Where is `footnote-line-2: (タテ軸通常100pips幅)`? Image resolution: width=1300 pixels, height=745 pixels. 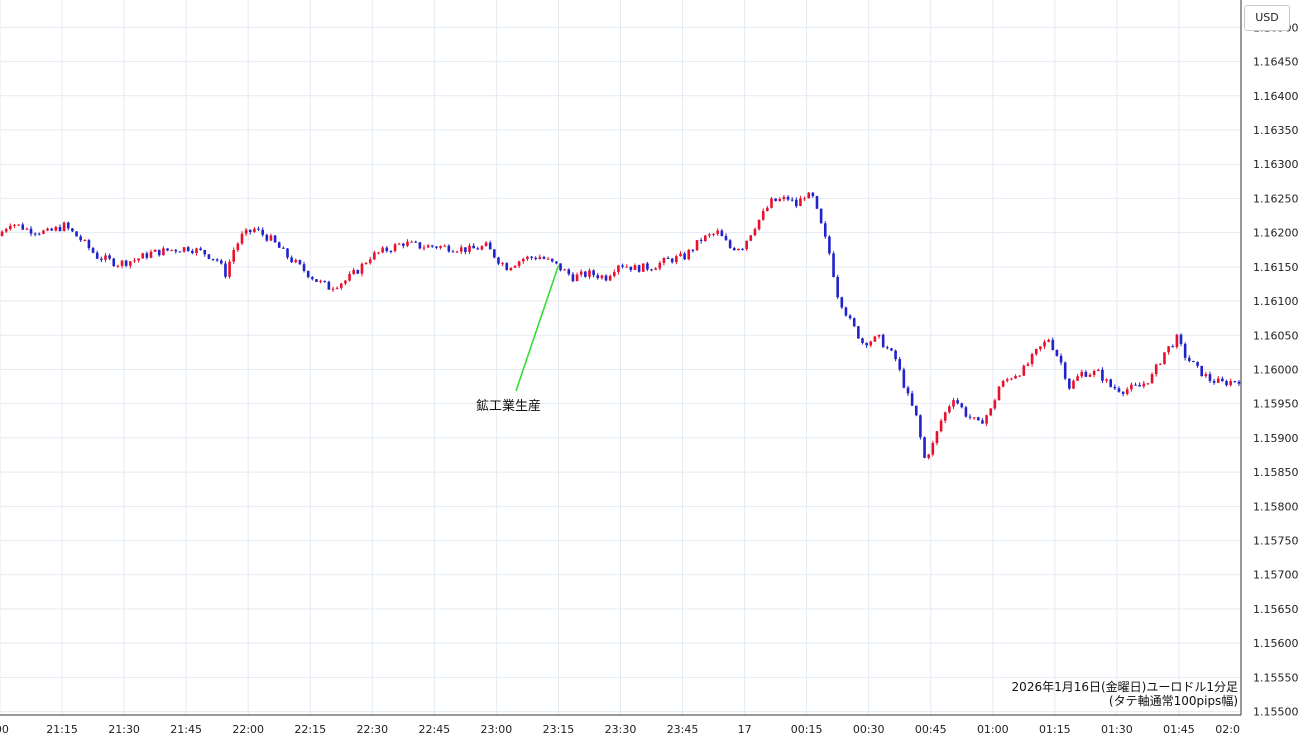 footnote-line-2: (タテ軸通常100pips幅) is located at coordinates (1173, 701).